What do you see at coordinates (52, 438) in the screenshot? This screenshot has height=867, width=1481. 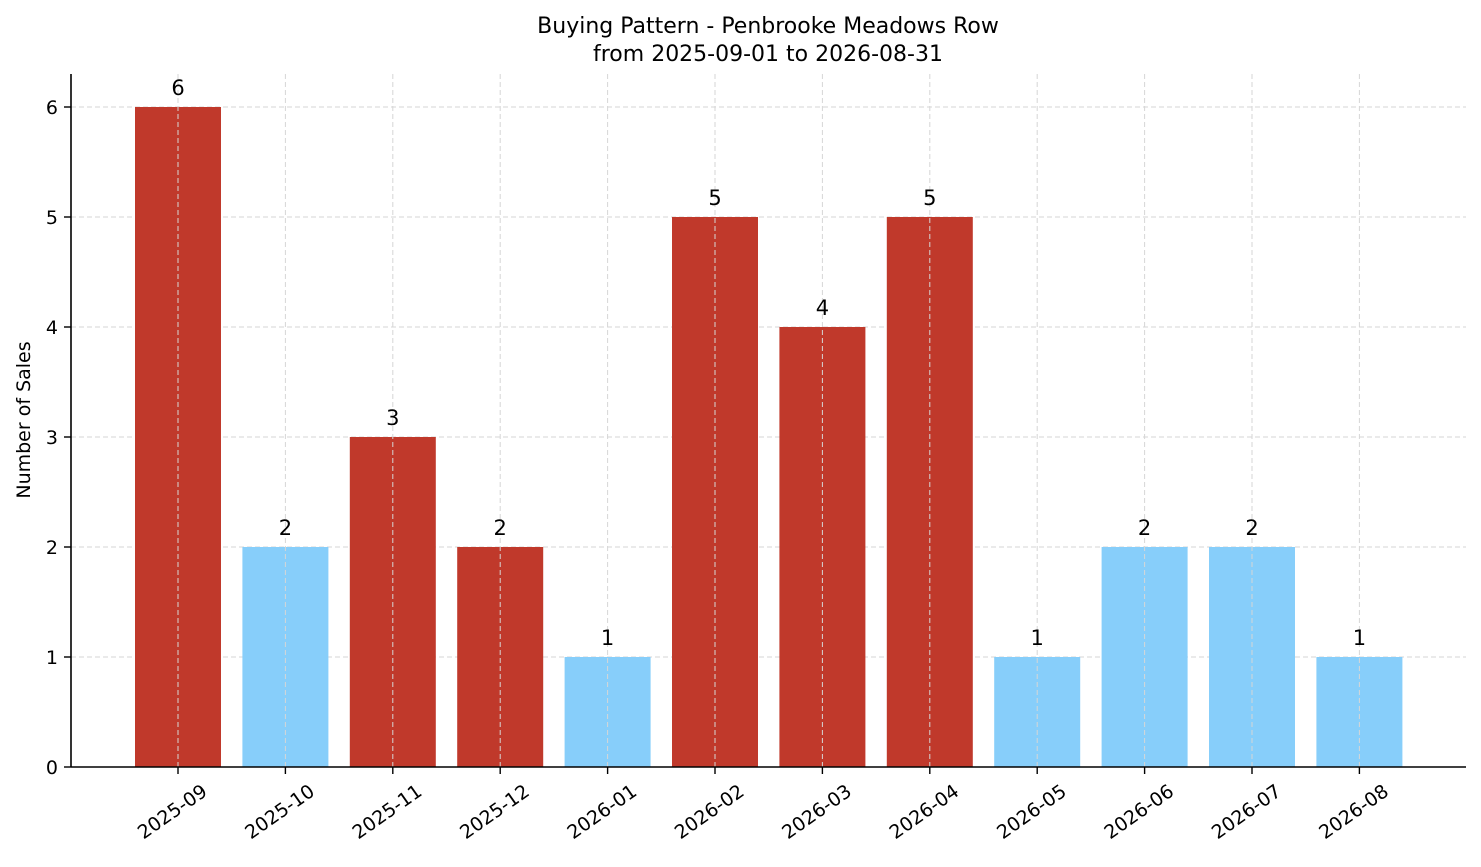 I see `y-tick-label: 3` at bounding box center [52, 438].